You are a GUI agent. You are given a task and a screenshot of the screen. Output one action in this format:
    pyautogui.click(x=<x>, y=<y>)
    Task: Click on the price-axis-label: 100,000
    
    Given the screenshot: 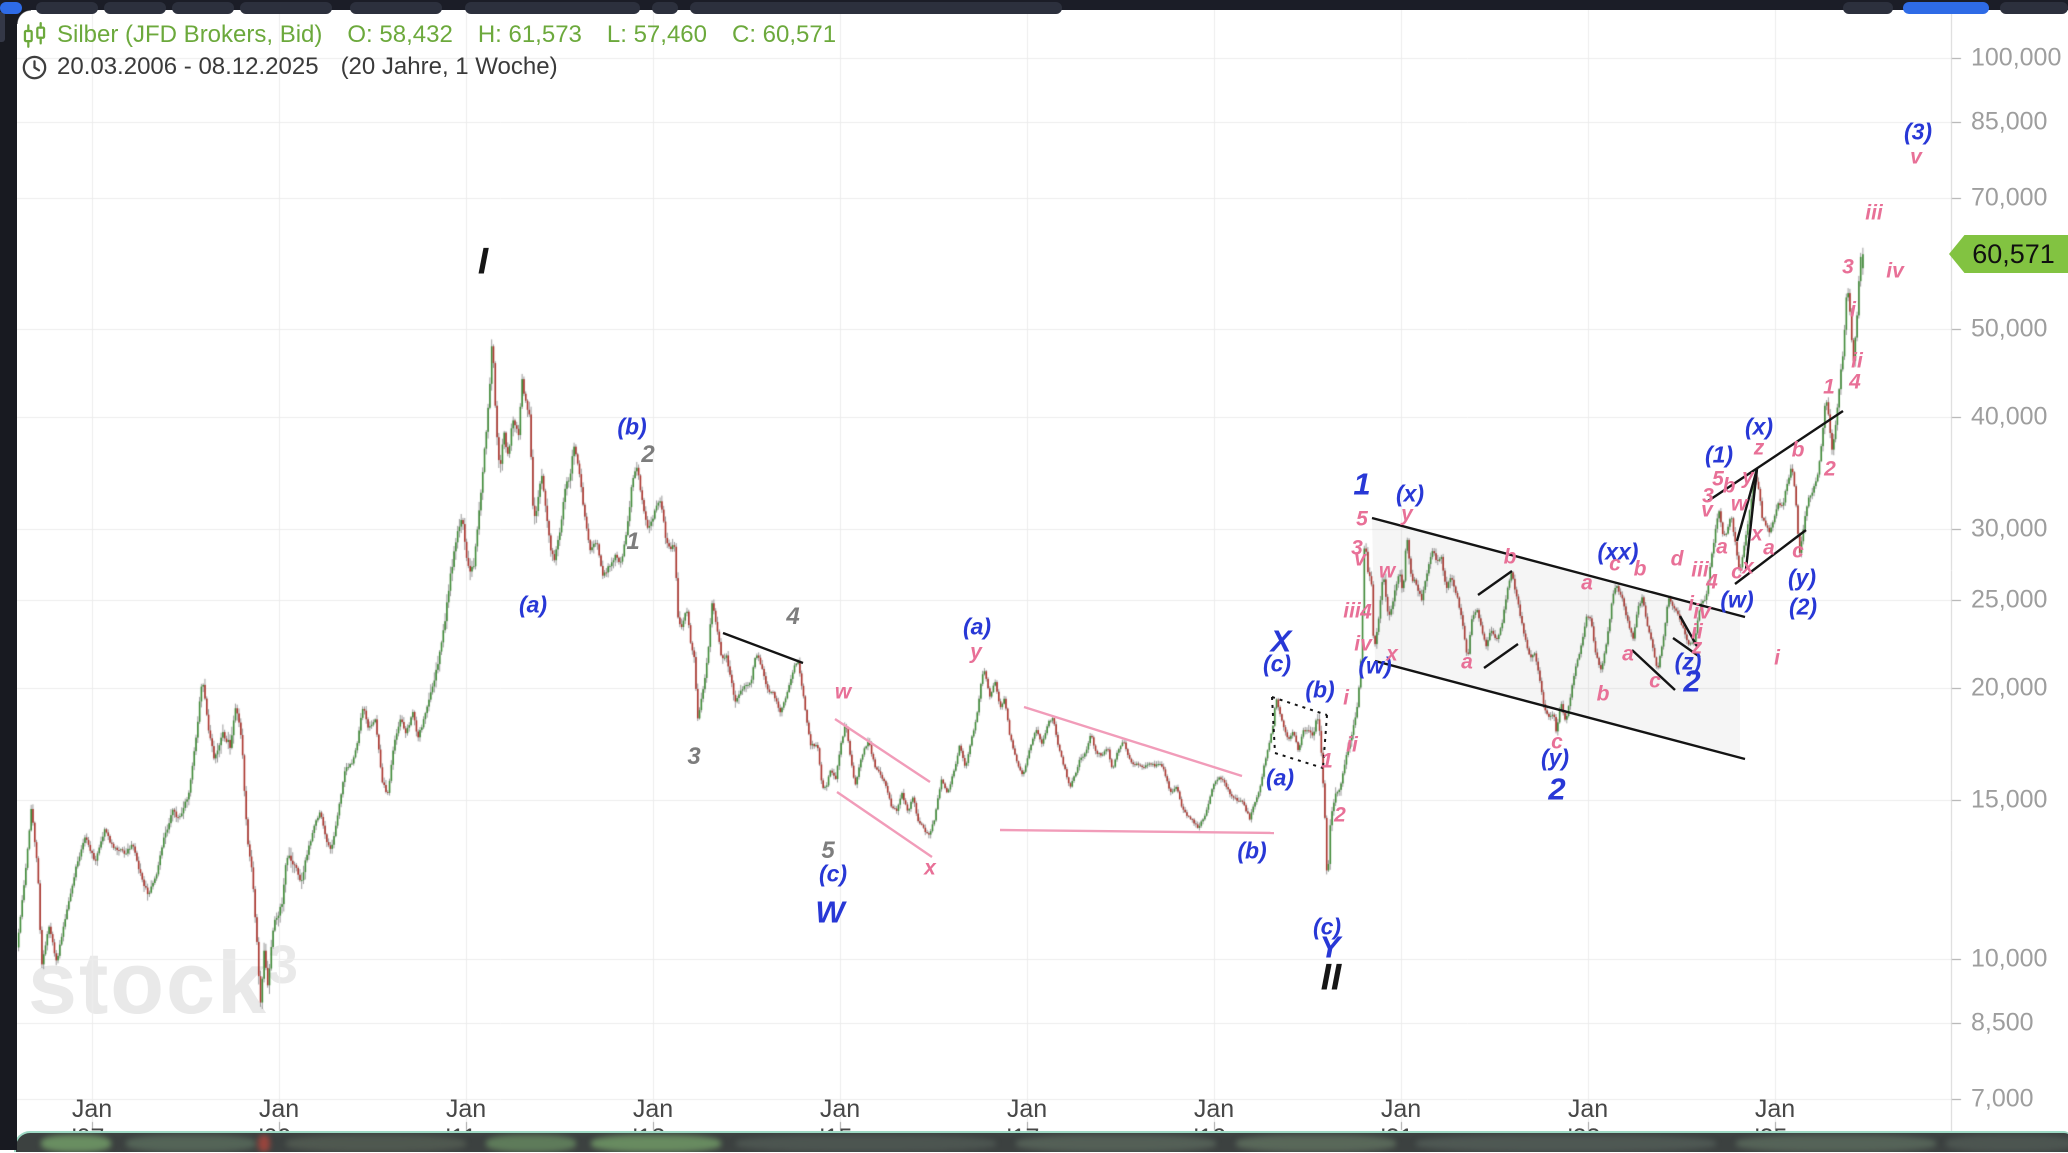 What is the action you would take?
    pyautogui.click(x=2016, y=57)
    